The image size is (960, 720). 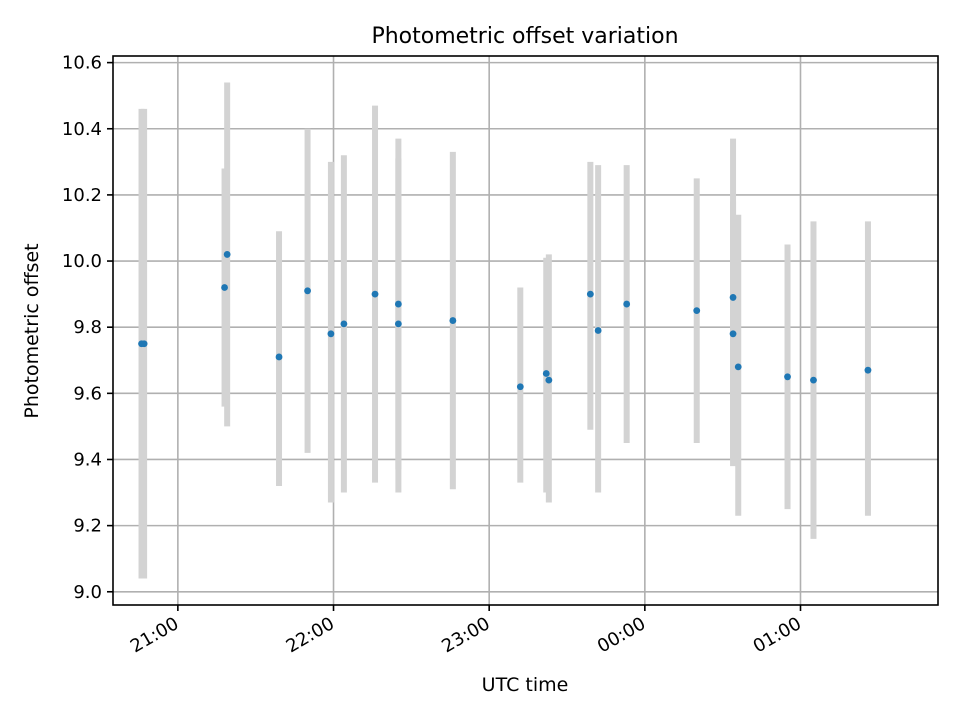 What do you see at coordinates (154, 635) in the screenshot?
I see `x-tick-label: 21:00` at bounding box center [154, 635].